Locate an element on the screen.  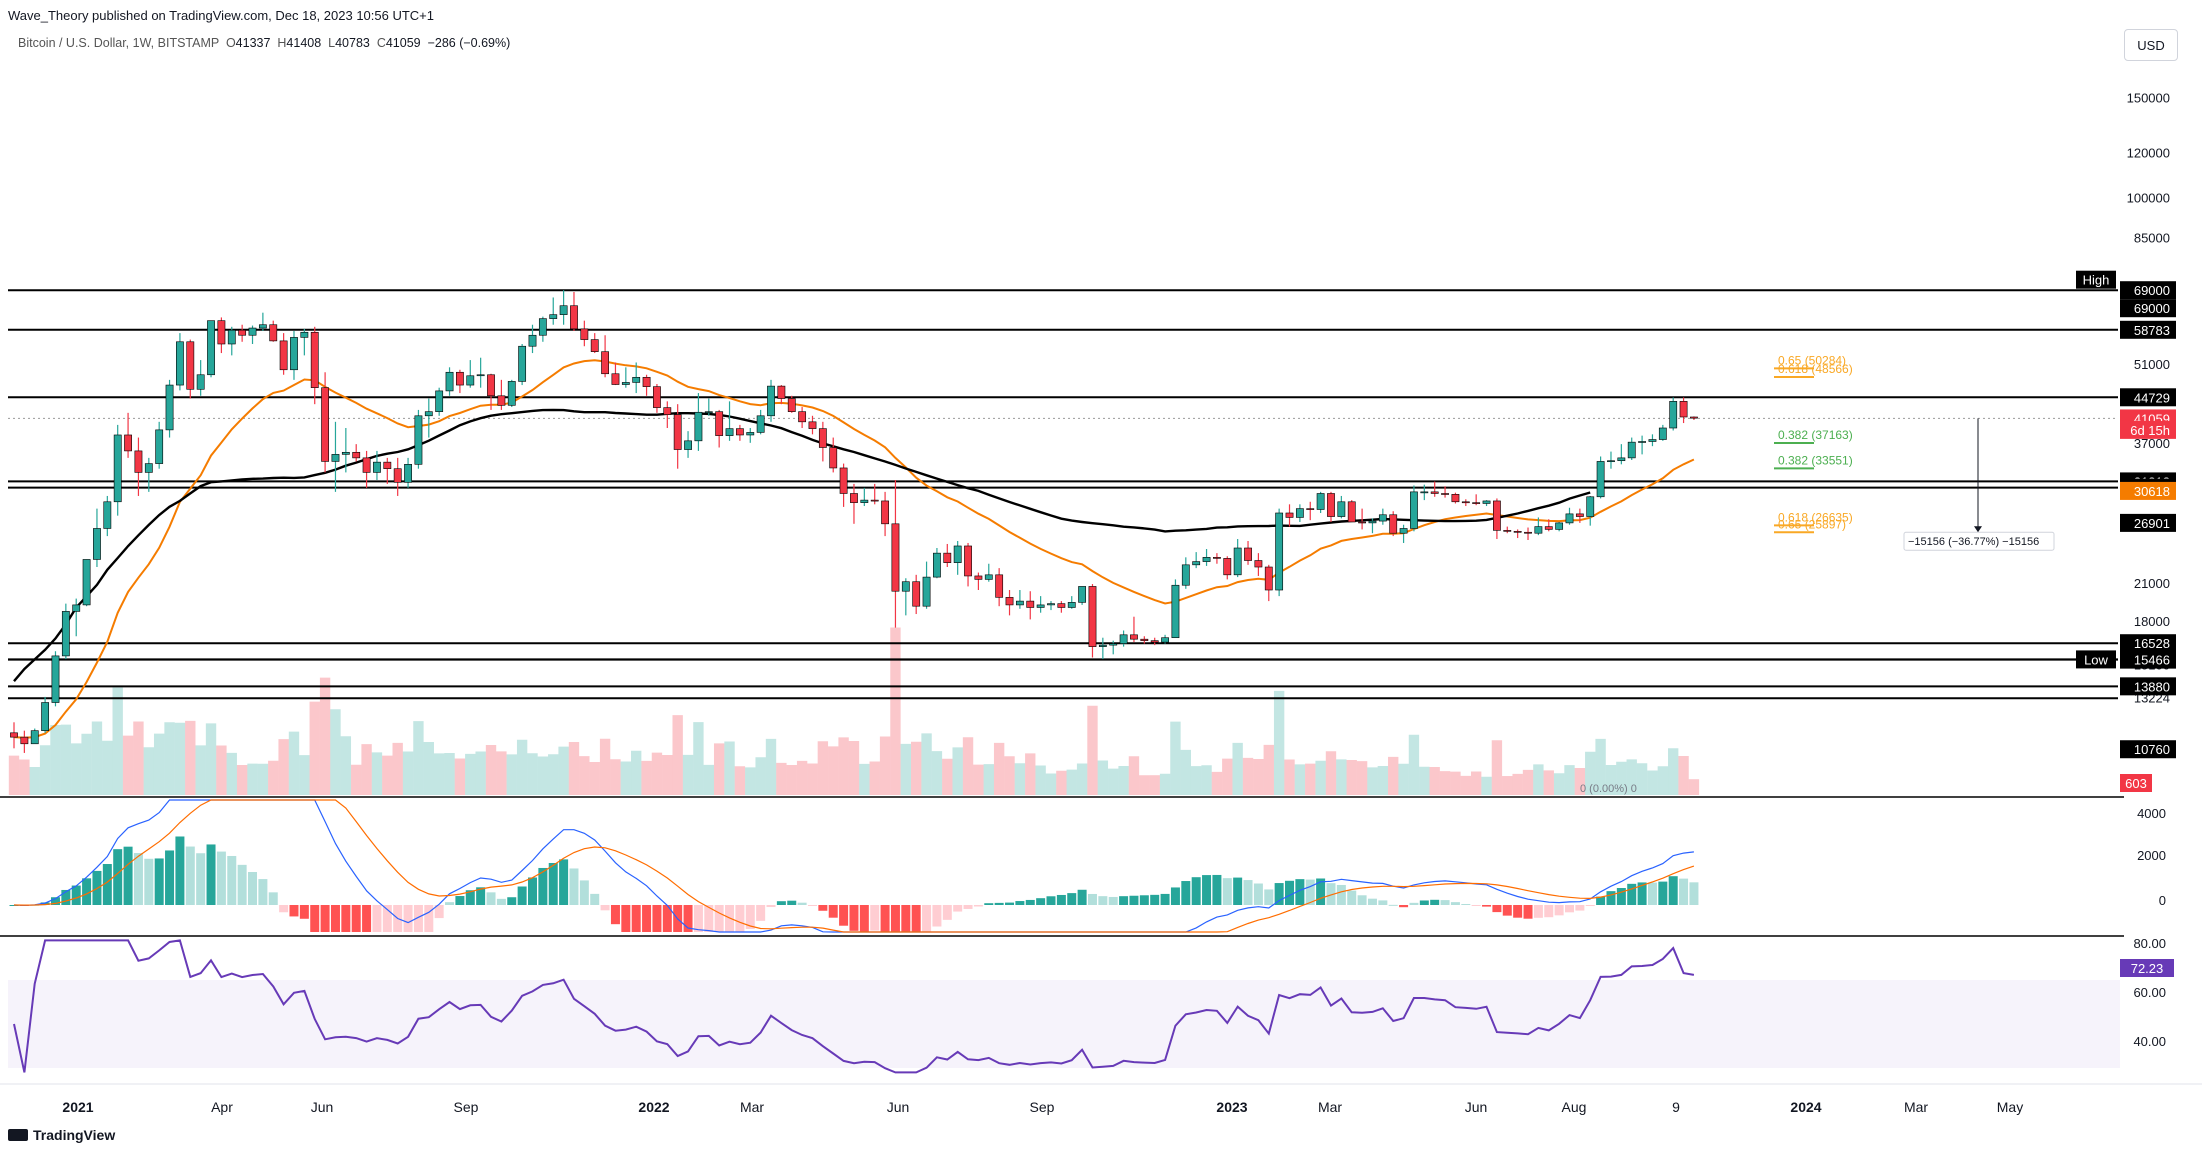
currency-button: USD is located at coordinates (2151, 45).